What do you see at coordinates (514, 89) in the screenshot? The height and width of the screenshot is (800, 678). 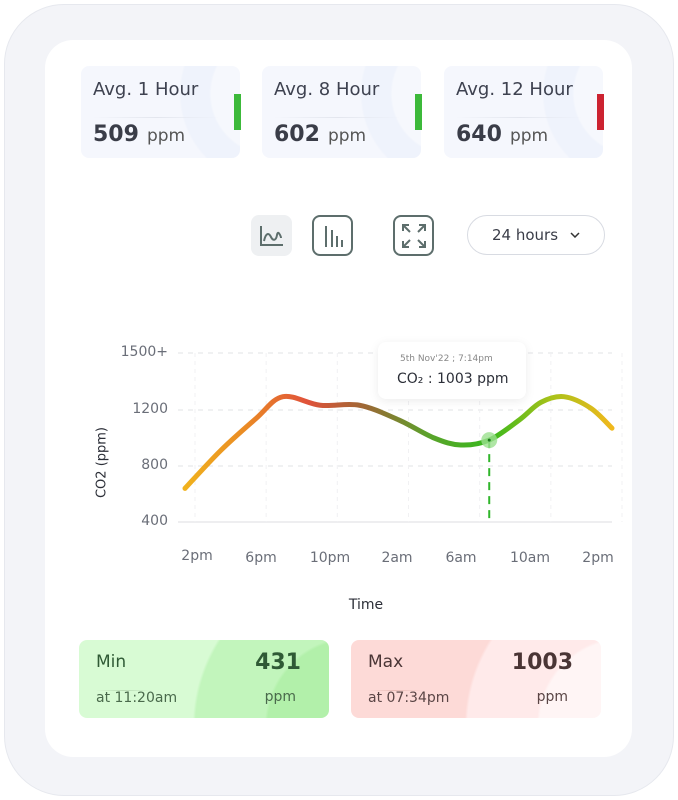 I see `avg-label: Avg. 12 Hour` at bounding box center [514, 89].